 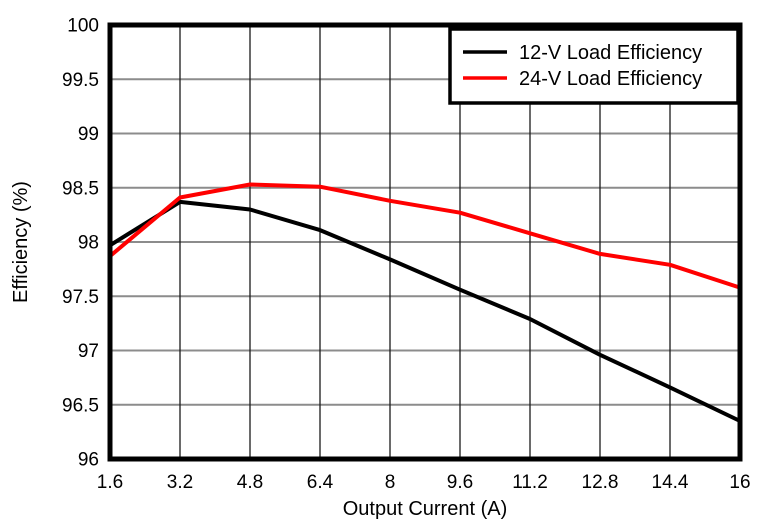 What do you see at coordinates (600, 482) in the screenshot?
I see `x-tick-label: 12.8` at bounding box center [600, 482].